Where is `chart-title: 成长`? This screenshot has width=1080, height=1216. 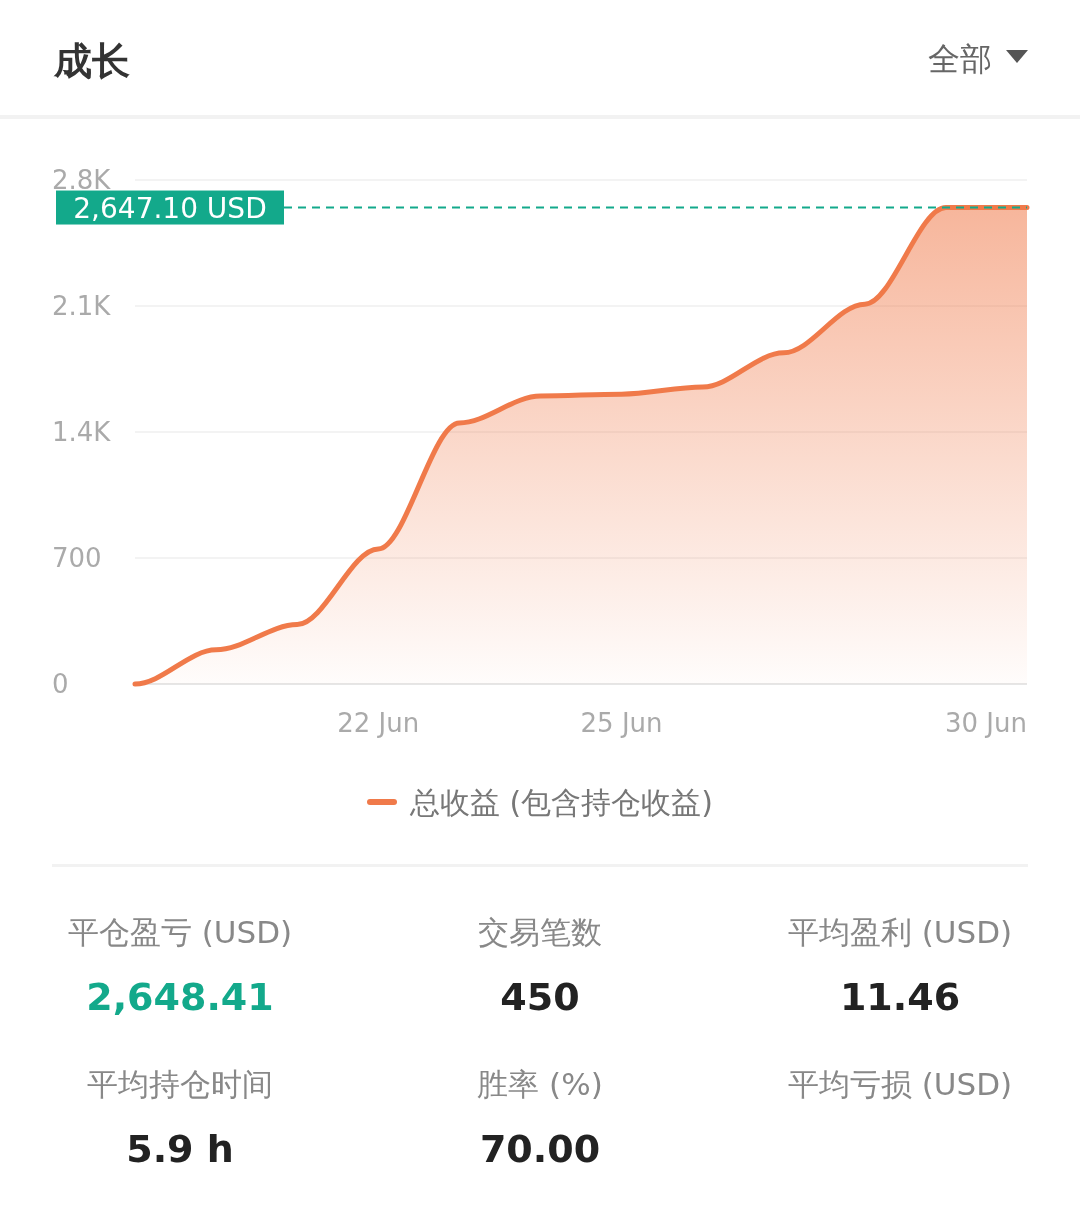 chart-title: 成长 is located at coordinates (91, 61).